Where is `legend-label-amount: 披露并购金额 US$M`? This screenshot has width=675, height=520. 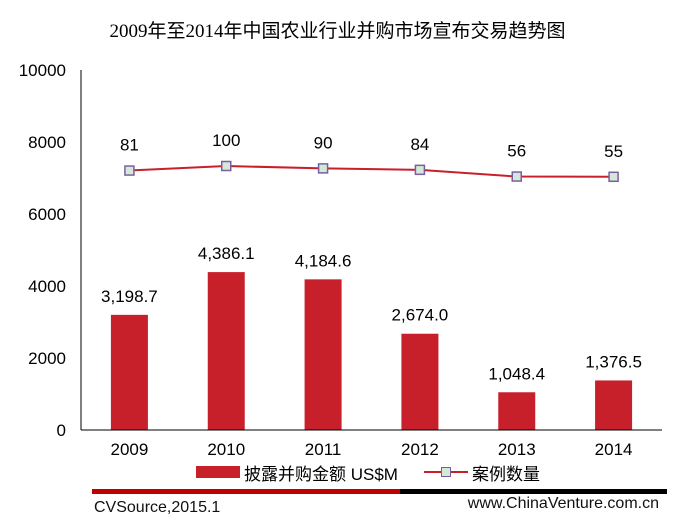 legend-label-amount: 披露并购金额 US$M is located at coordinates (321, 474).